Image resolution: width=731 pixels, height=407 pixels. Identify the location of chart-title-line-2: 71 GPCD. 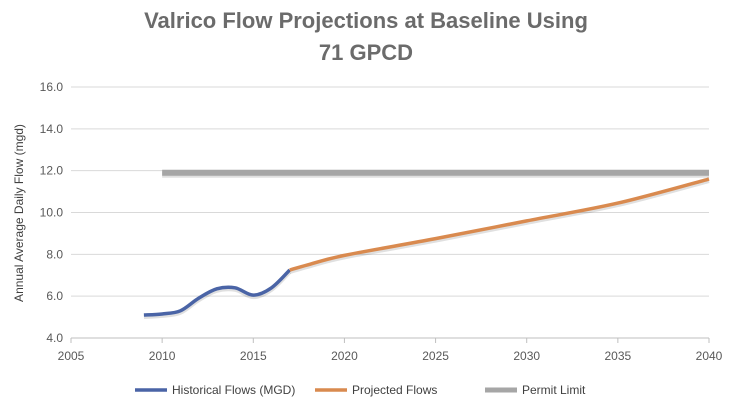
(366, 52).